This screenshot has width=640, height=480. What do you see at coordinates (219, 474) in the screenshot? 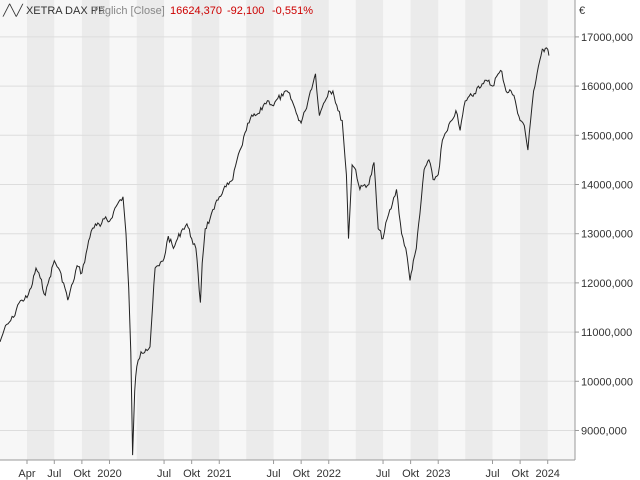
I see `x-tick-label: 2021` at bounding box center [219, 474].